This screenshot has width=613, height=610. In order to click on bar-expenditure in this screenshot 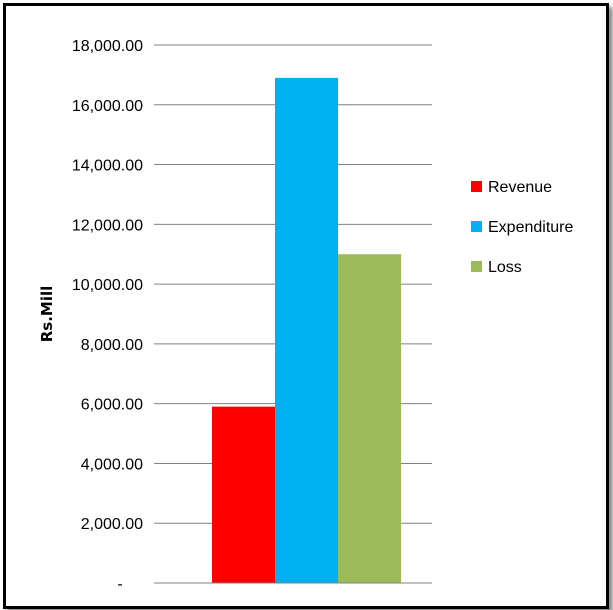, I will do `click(306, 330)`.